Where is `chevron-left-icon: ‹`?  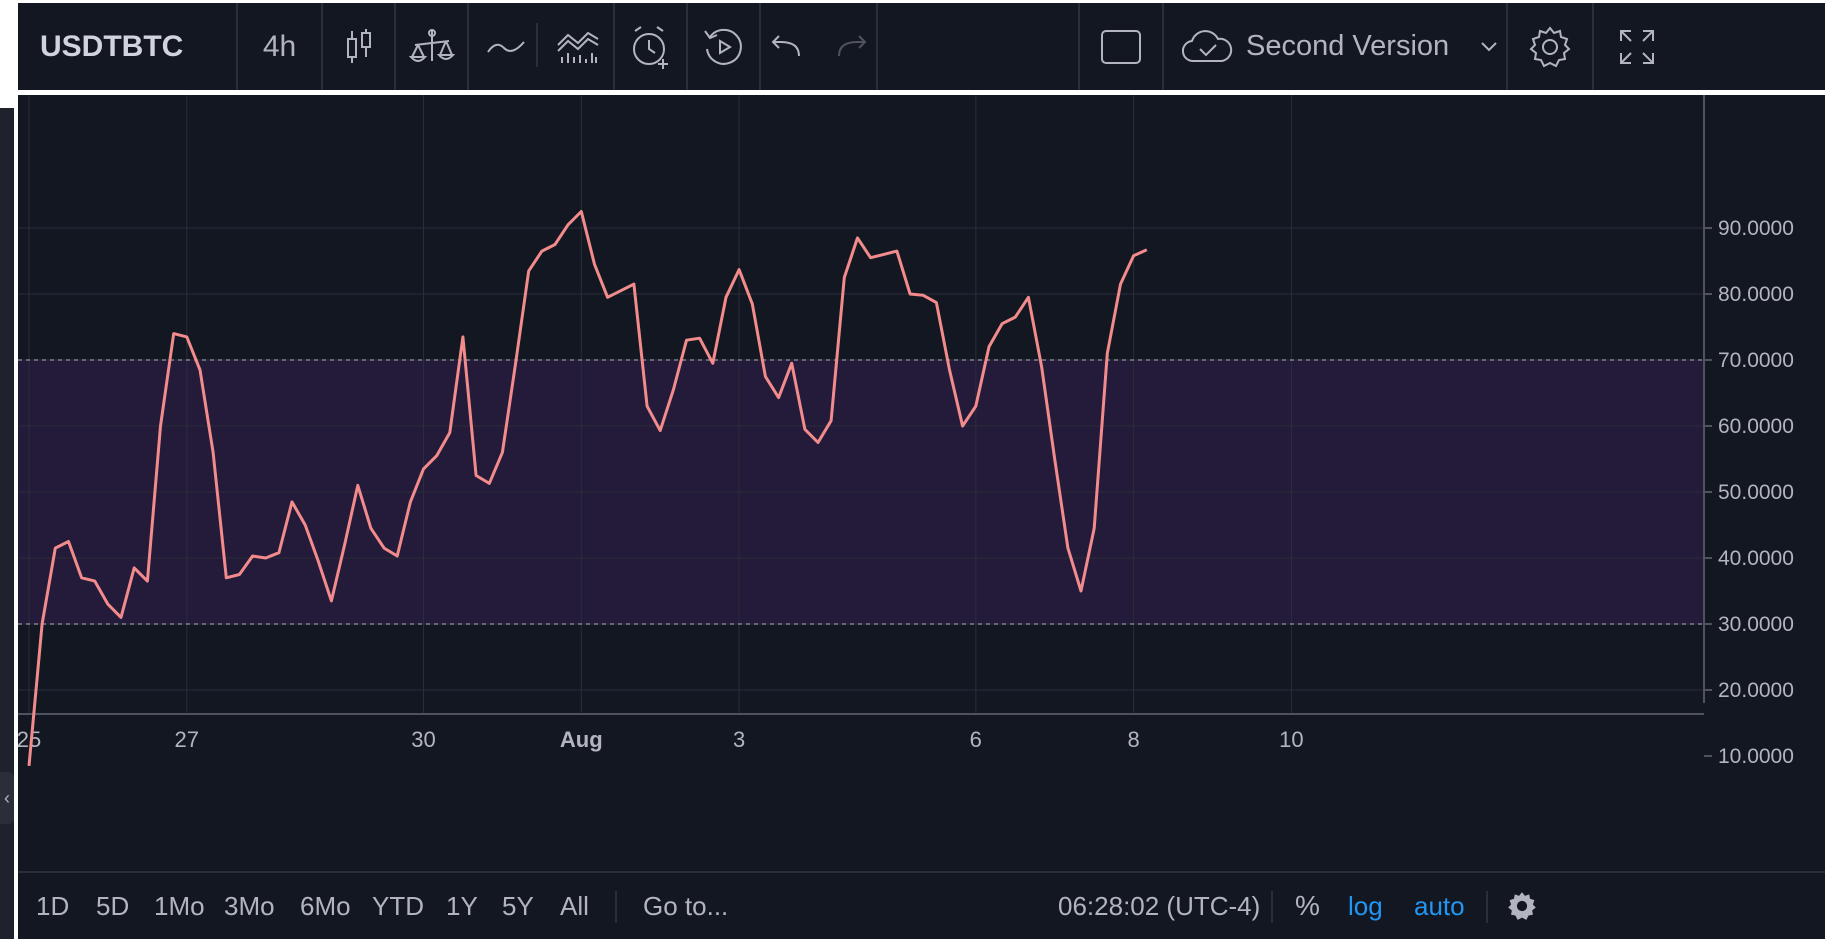 chevron-left-icon: ‹ is located at coordinates (7, 797).